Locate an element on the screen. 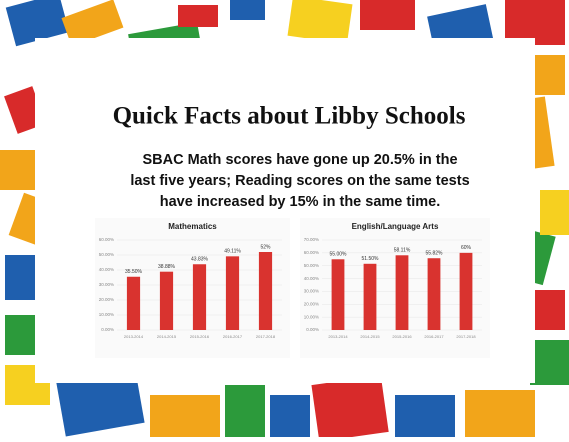 The width and height of the screenshot is (569, 442). value-label: 38.88% is located at coordinates (167, 267).